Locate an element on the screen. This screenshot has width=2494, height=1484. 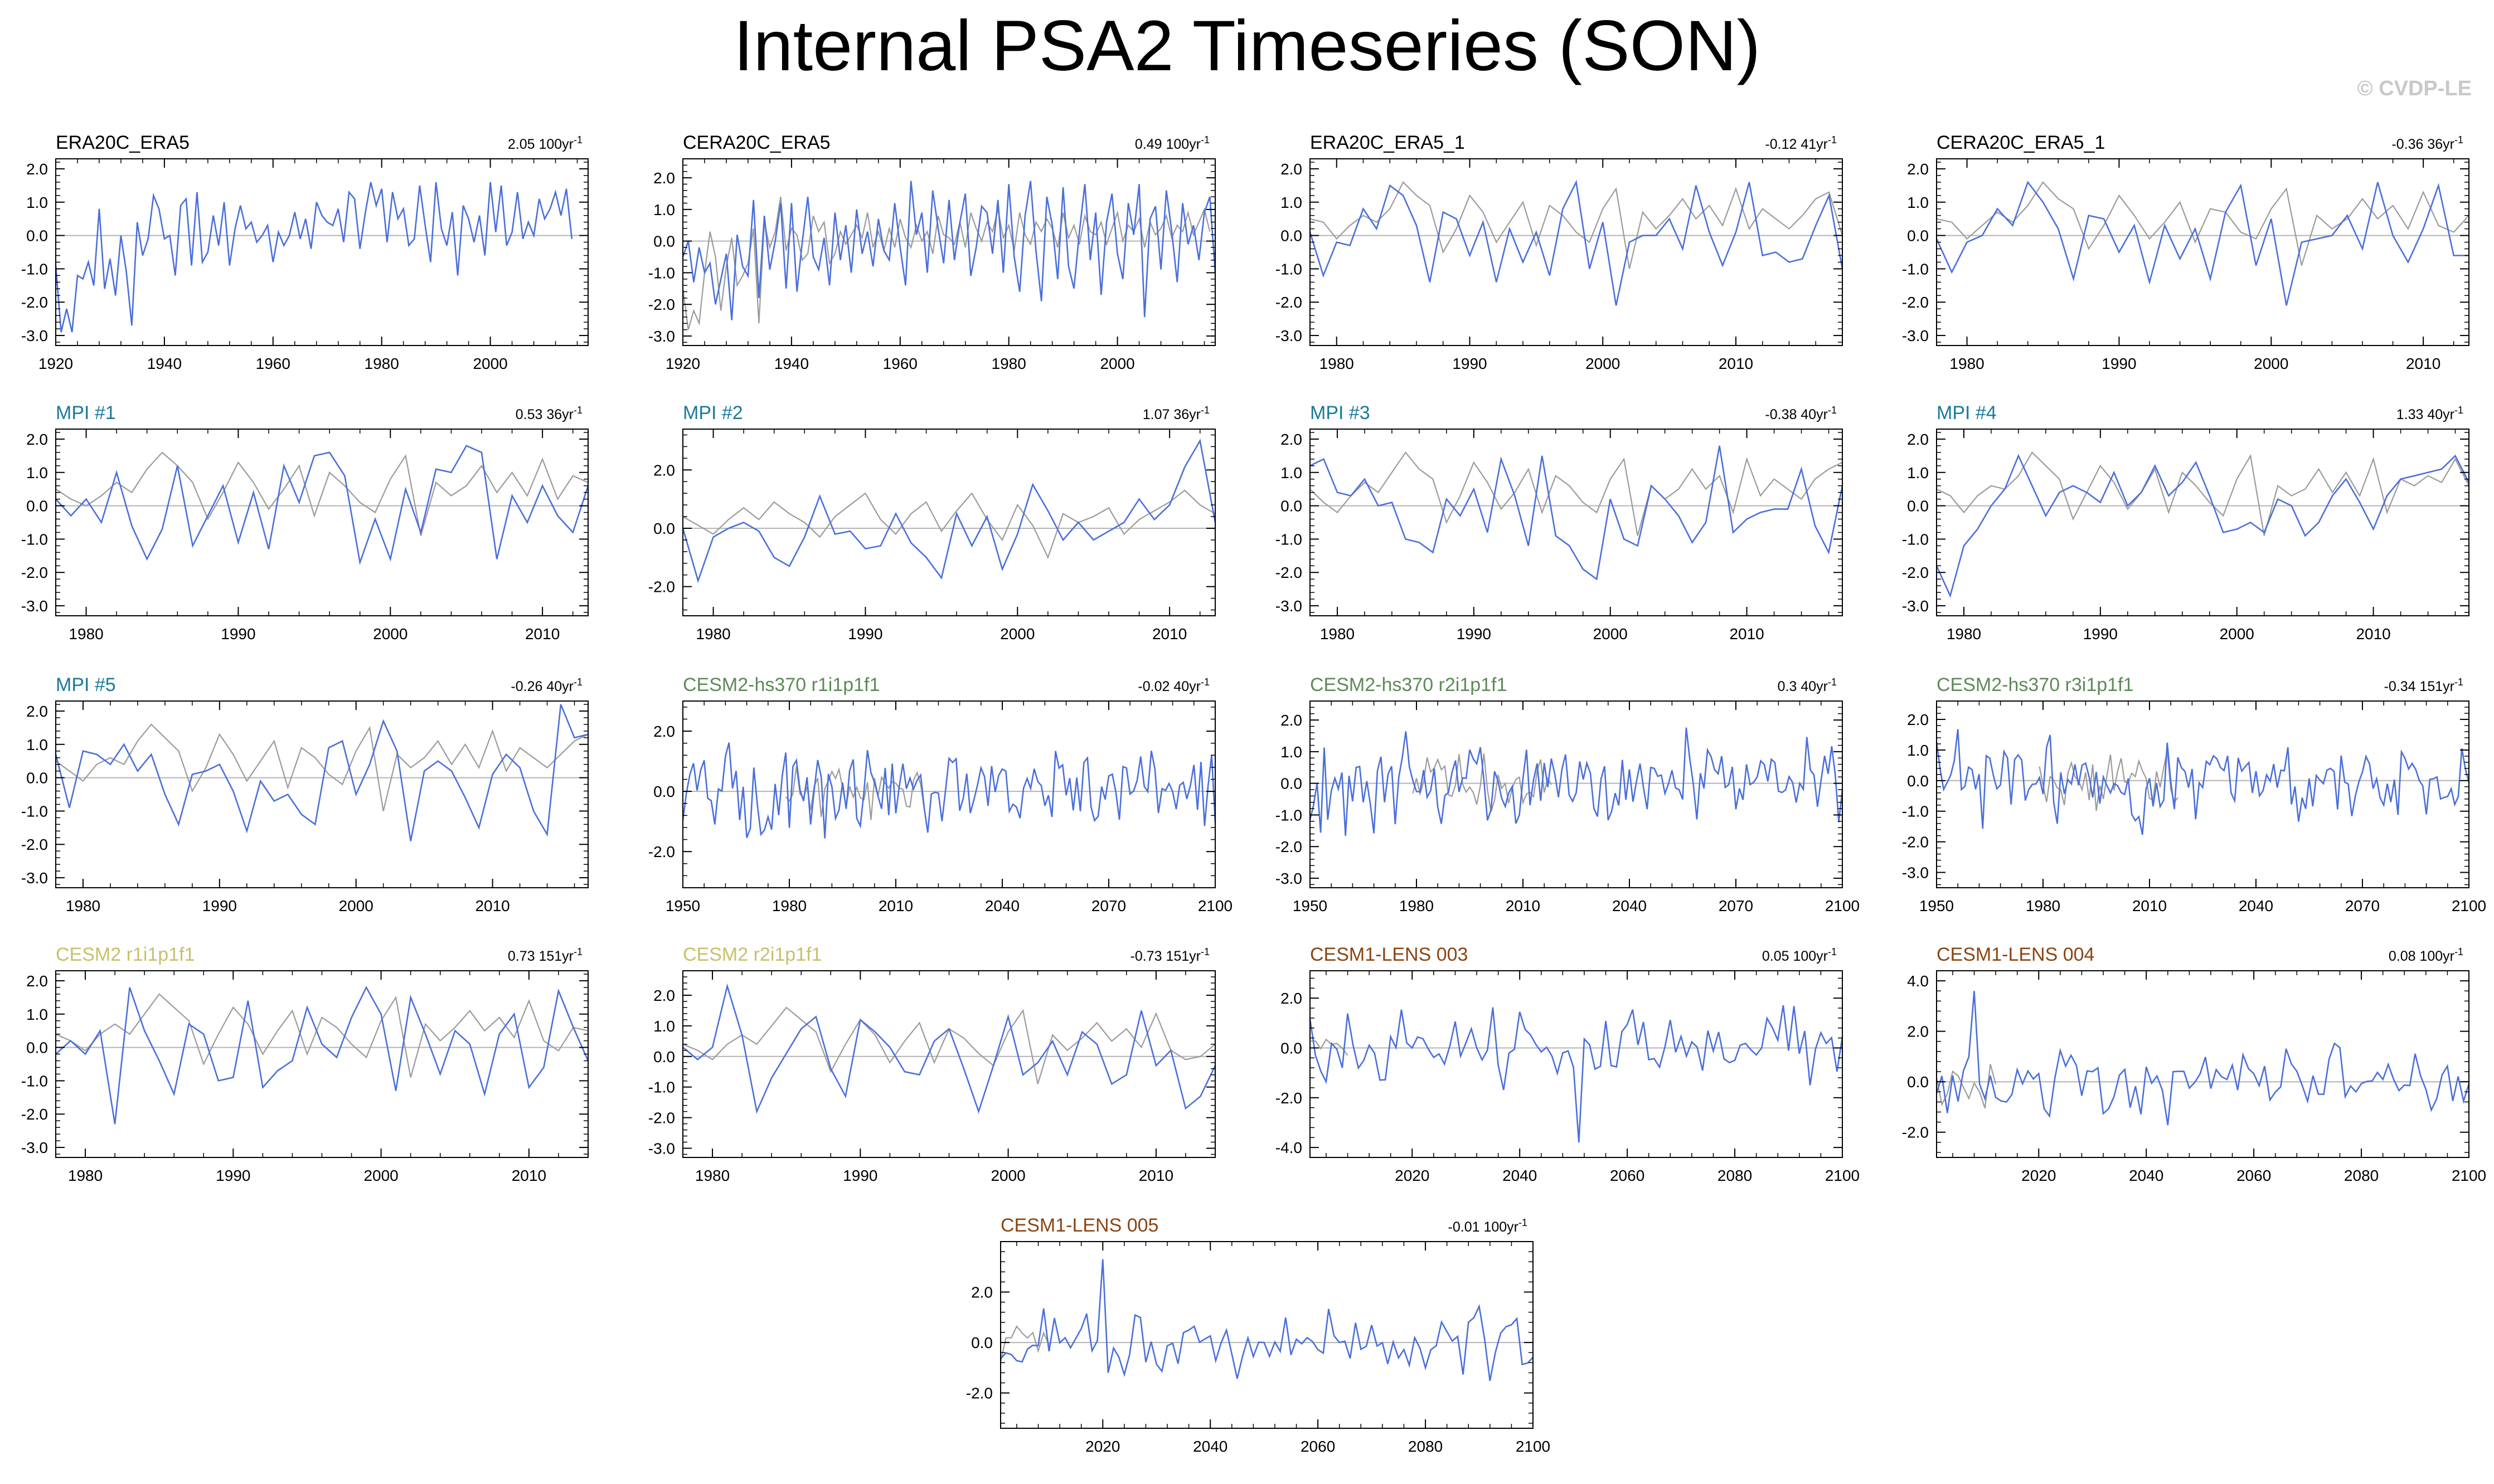
panel-trend: 1.33 40yr-1 is located at coordinates (2430, 413).